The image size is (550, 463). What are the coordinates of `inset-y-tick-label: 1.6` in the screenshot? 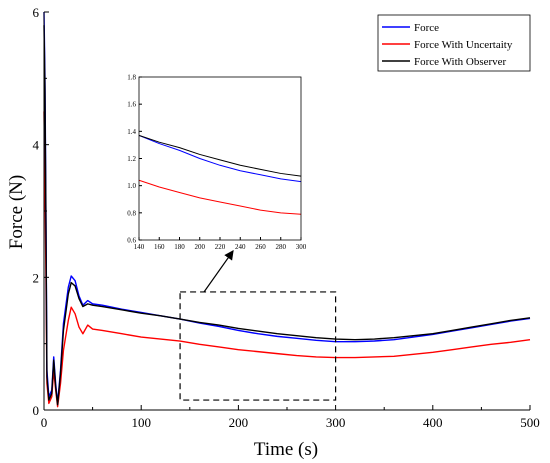 It's located at (131, 105).